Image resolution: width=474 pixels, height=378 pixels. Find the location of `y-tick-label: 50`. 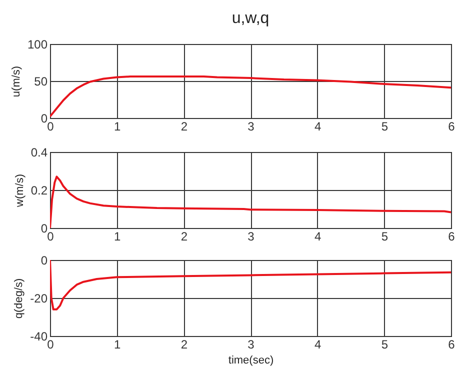

y-tick-label: 50 is located at coordinates (41, 81).